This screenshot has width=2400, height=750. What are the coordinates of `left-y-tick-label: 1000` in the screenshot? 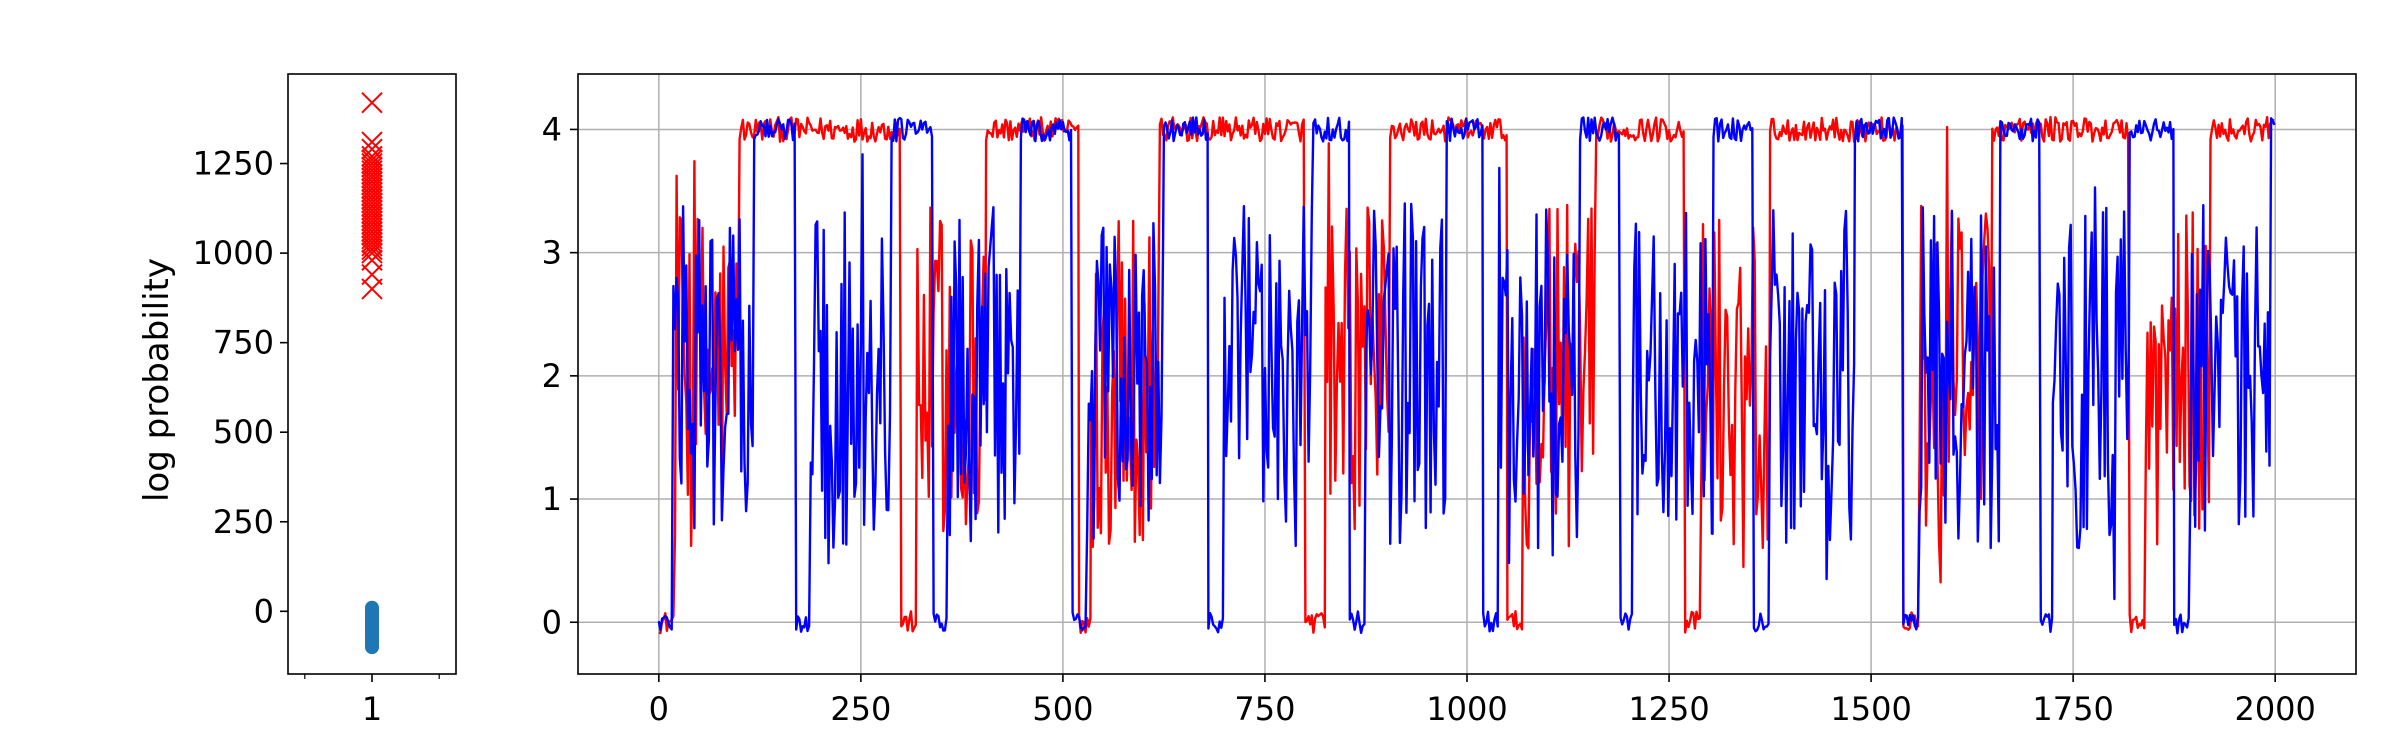 It's located at (233, 253).